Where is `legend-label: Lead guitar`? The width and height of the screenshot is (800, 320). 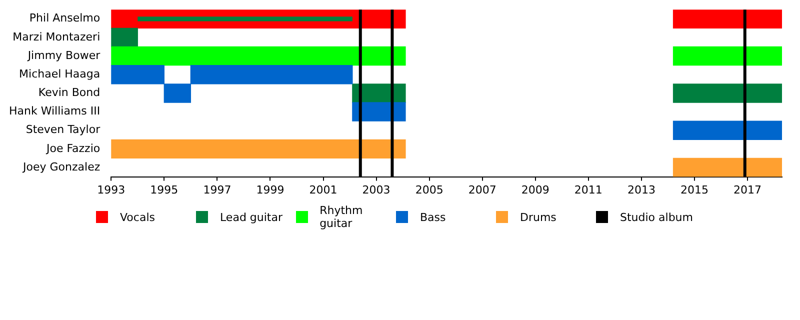
legend-label: Lead guitar is located at coordinates (251, 217).